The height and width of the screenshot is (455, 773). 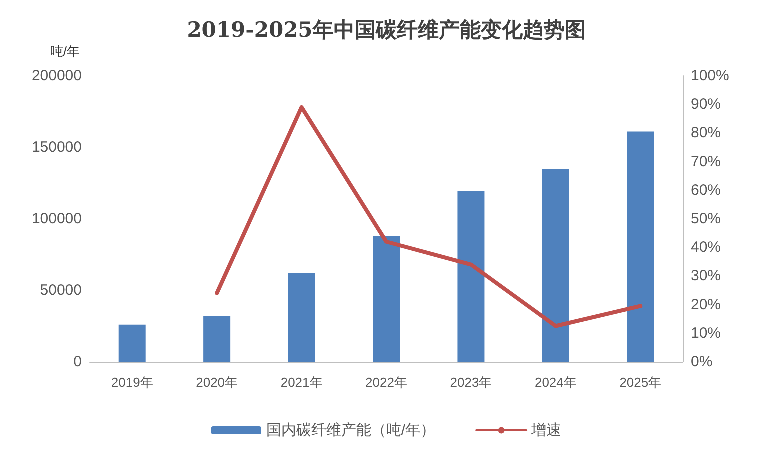 I want to click on y2-tick-label: 100%, so click(x=710, y=76).